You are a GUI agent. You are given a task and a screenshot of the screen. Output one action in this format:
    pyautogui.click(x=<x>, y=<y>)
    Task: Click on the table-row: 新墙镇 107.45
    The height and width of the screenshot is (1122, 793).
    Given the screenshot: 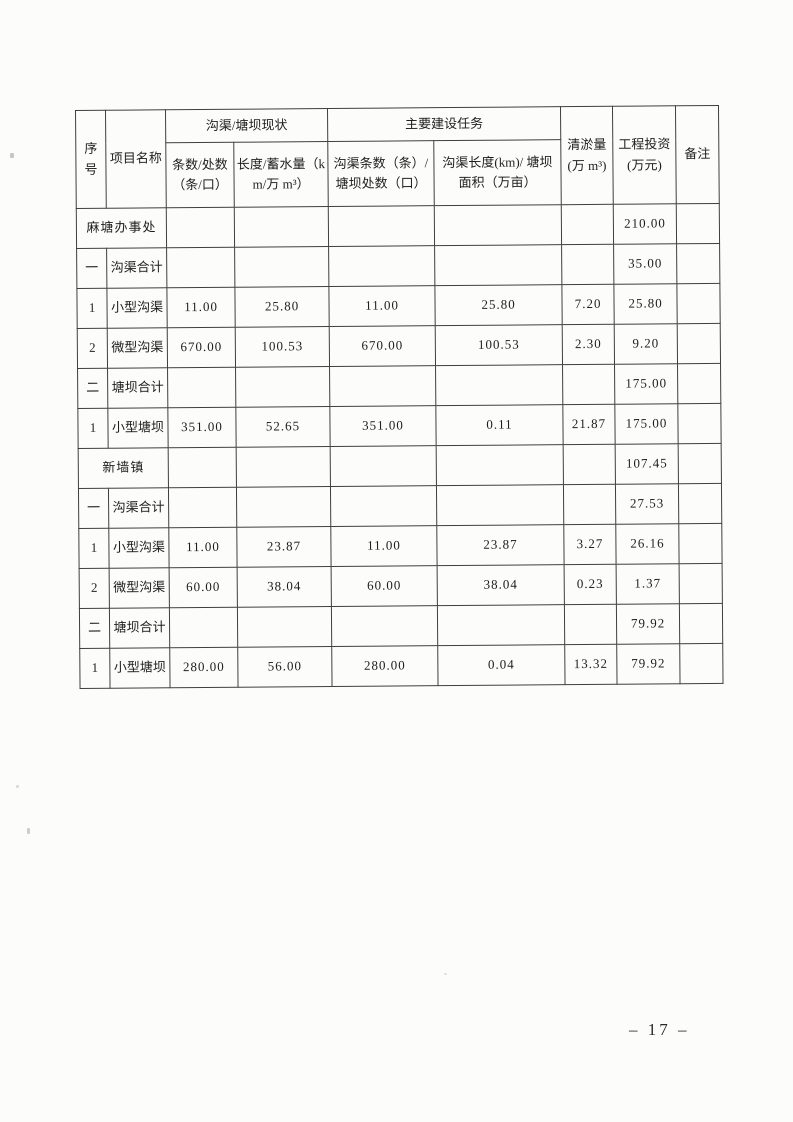 What is the action you would take?
    pyautogui.click(x=400, y=466)
    